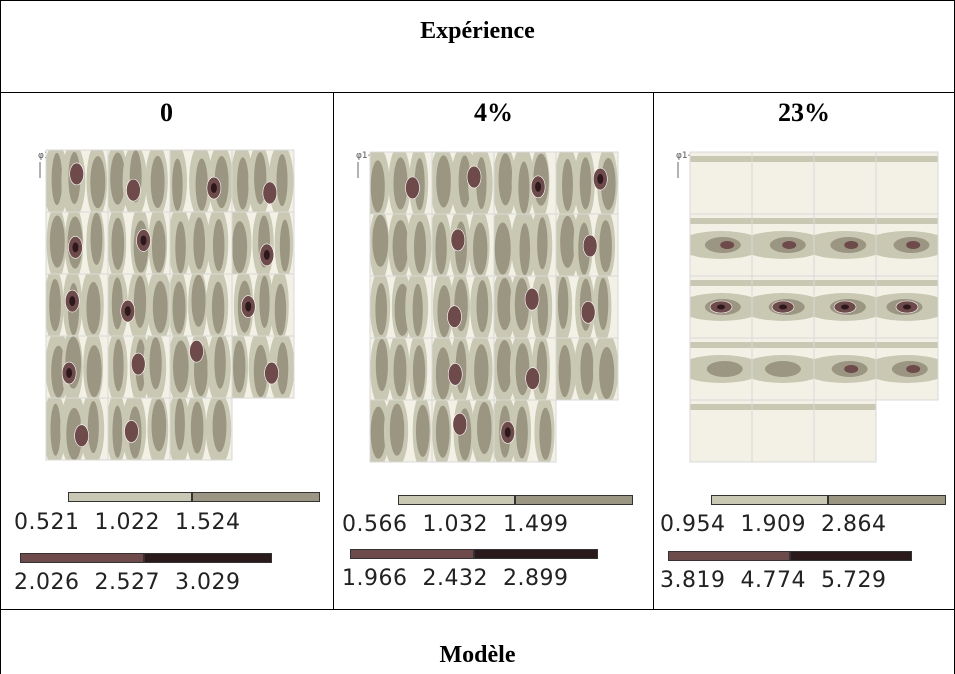 This screenshot has width=955, height=674. I want to click on column-title-2: 23%, so click(804, 112).